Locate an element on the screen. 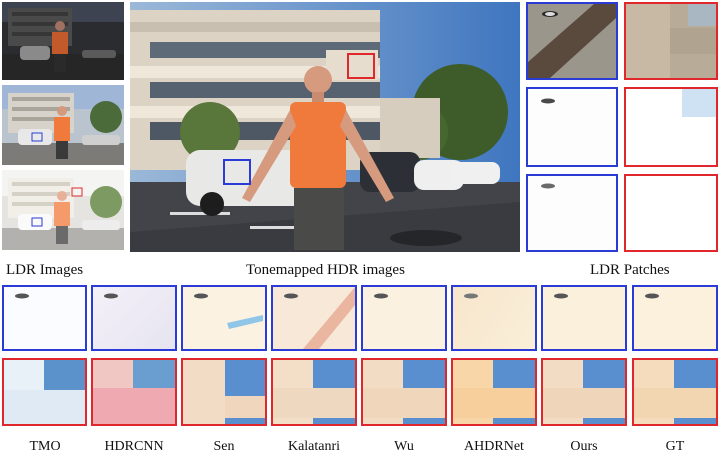  ldr-patches-caption: LDR Patches is located at coordinates (630, 270).